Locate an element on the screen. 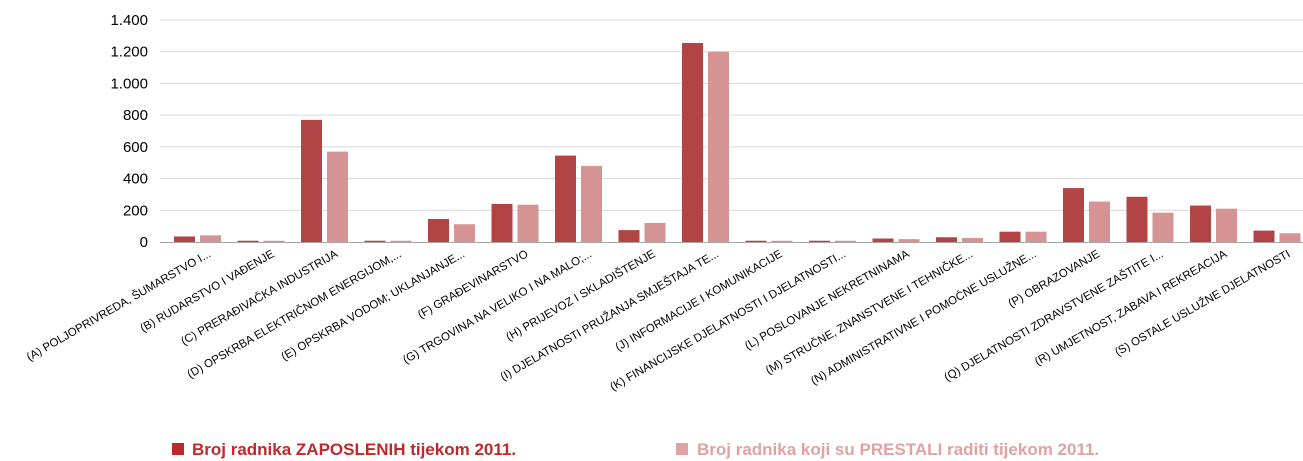  y-tick-label: 1.000 is located at coordinates (129, 83).